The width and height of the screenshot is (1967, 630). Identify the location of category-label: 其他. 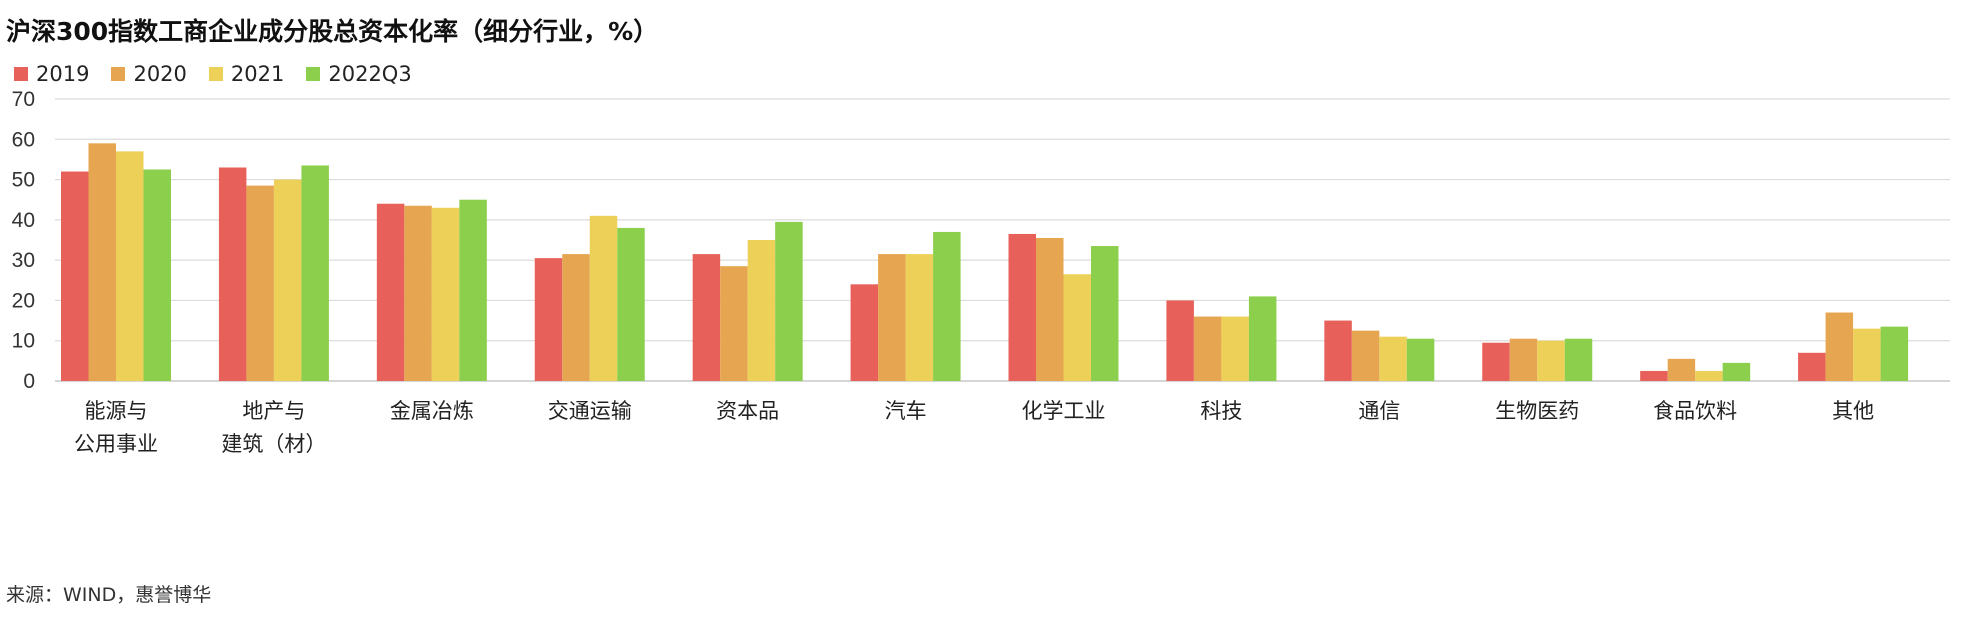
(1853, 411).